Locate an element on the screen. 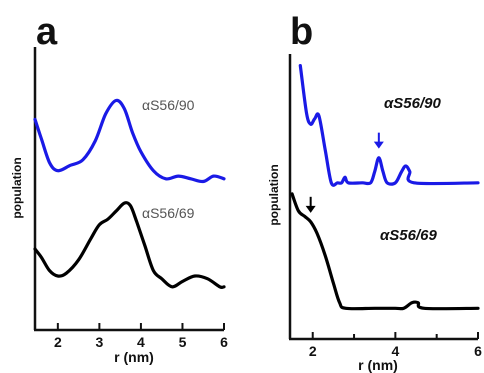  panel-a-label-s56-90: αS56/90 is located at coordinates (168, 105).